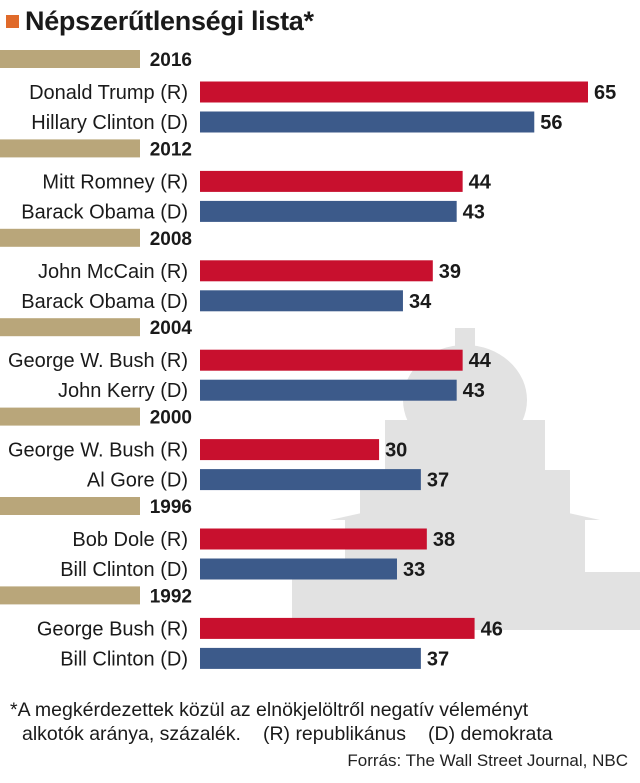 The image size is (640, 783). What do you see at coordinates (12, 21) in the screenshot?
I see `title-marker-icon` at bounding box center [12, 21].